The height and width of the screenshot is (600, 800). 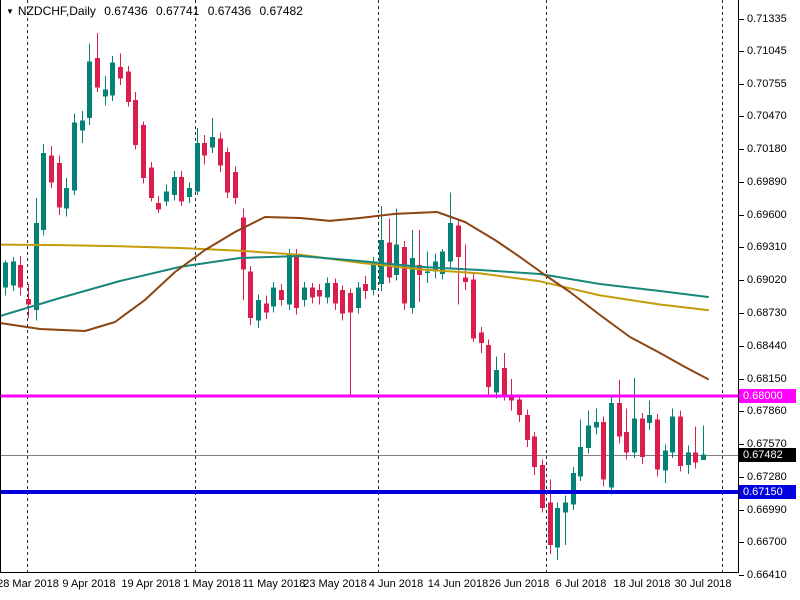 I want to click on price-tick-label: 0.70180, so click(x=767, y=149).